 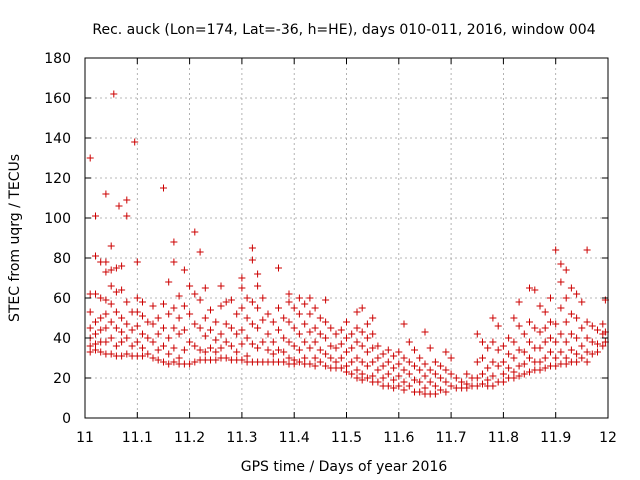 I want to click on y-tick-label: 0, so click(x=66, y=419).